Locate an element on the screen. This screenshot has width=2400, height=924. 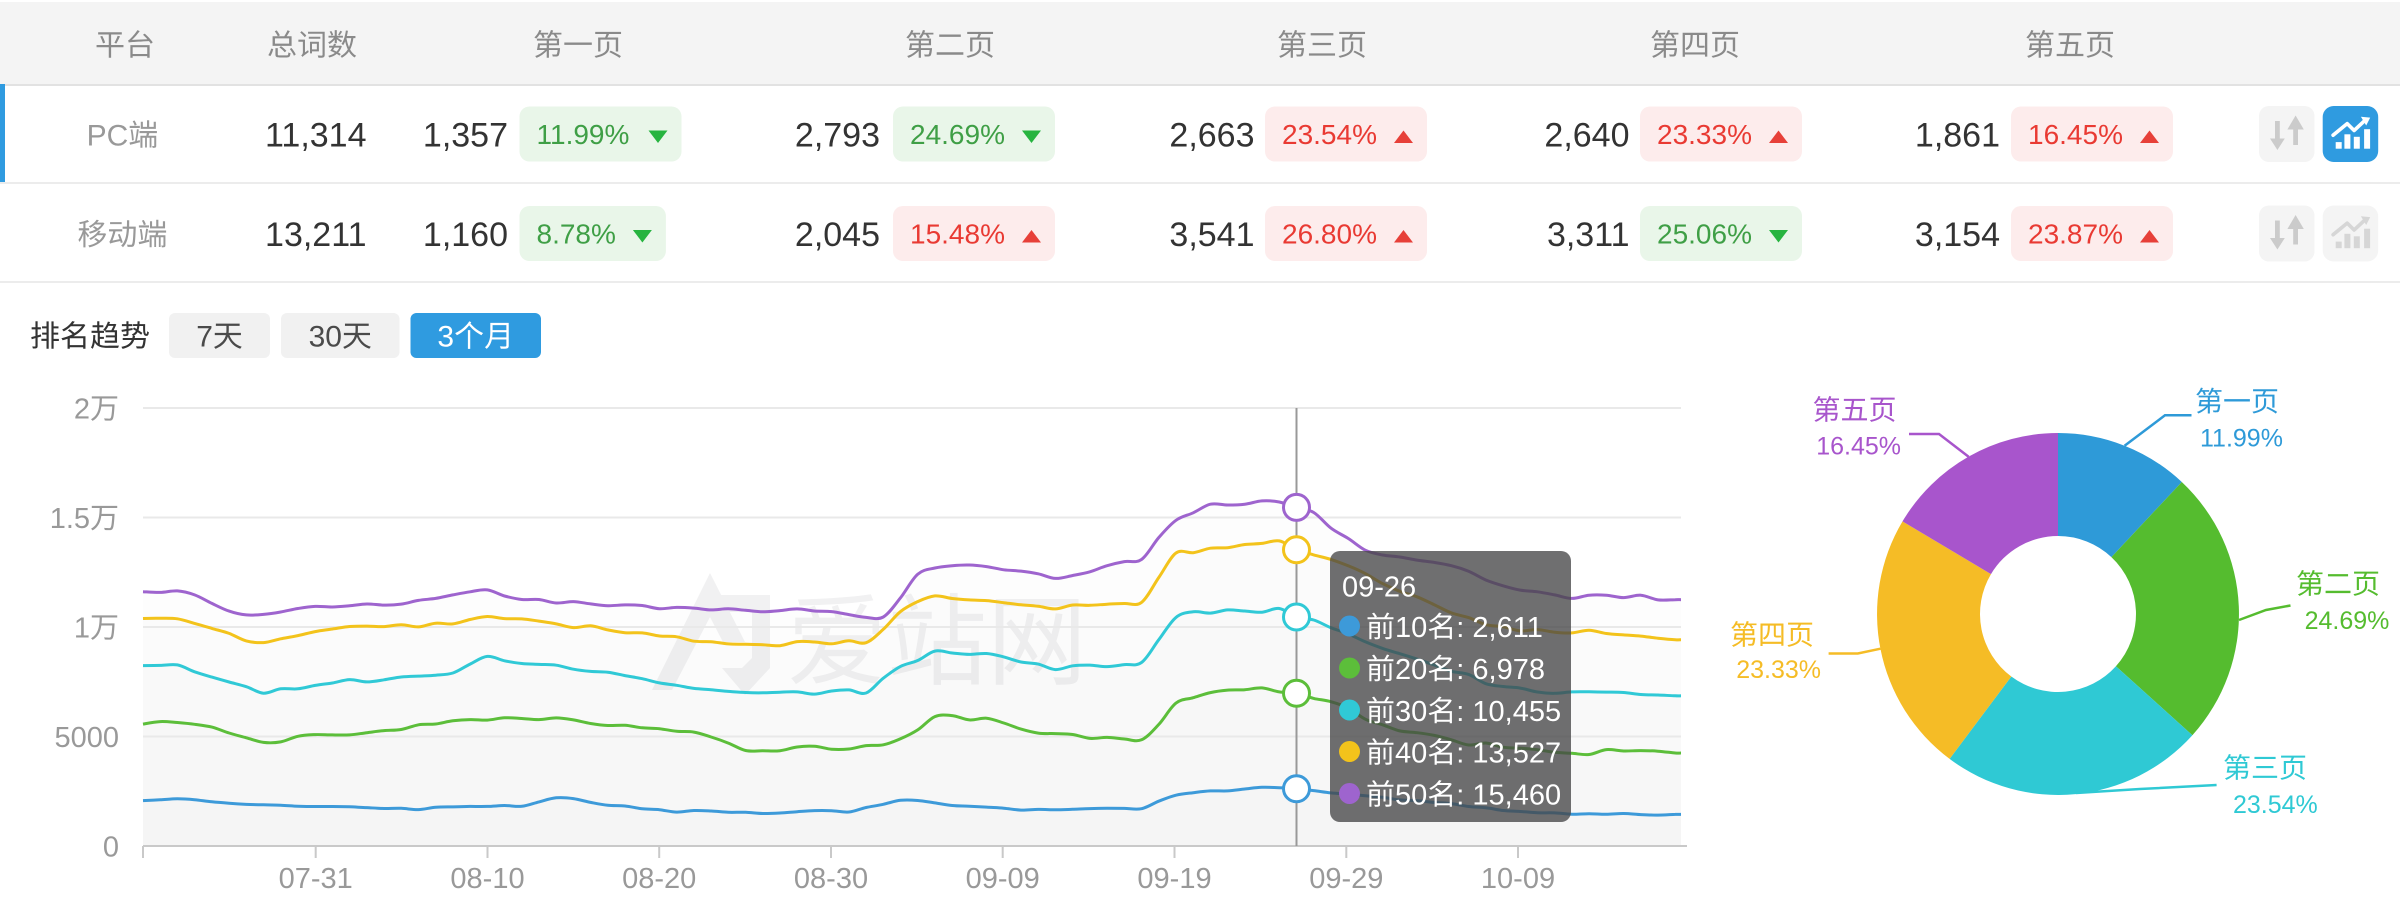
svg-text: 2,045 is located at coordinates (837, 235).